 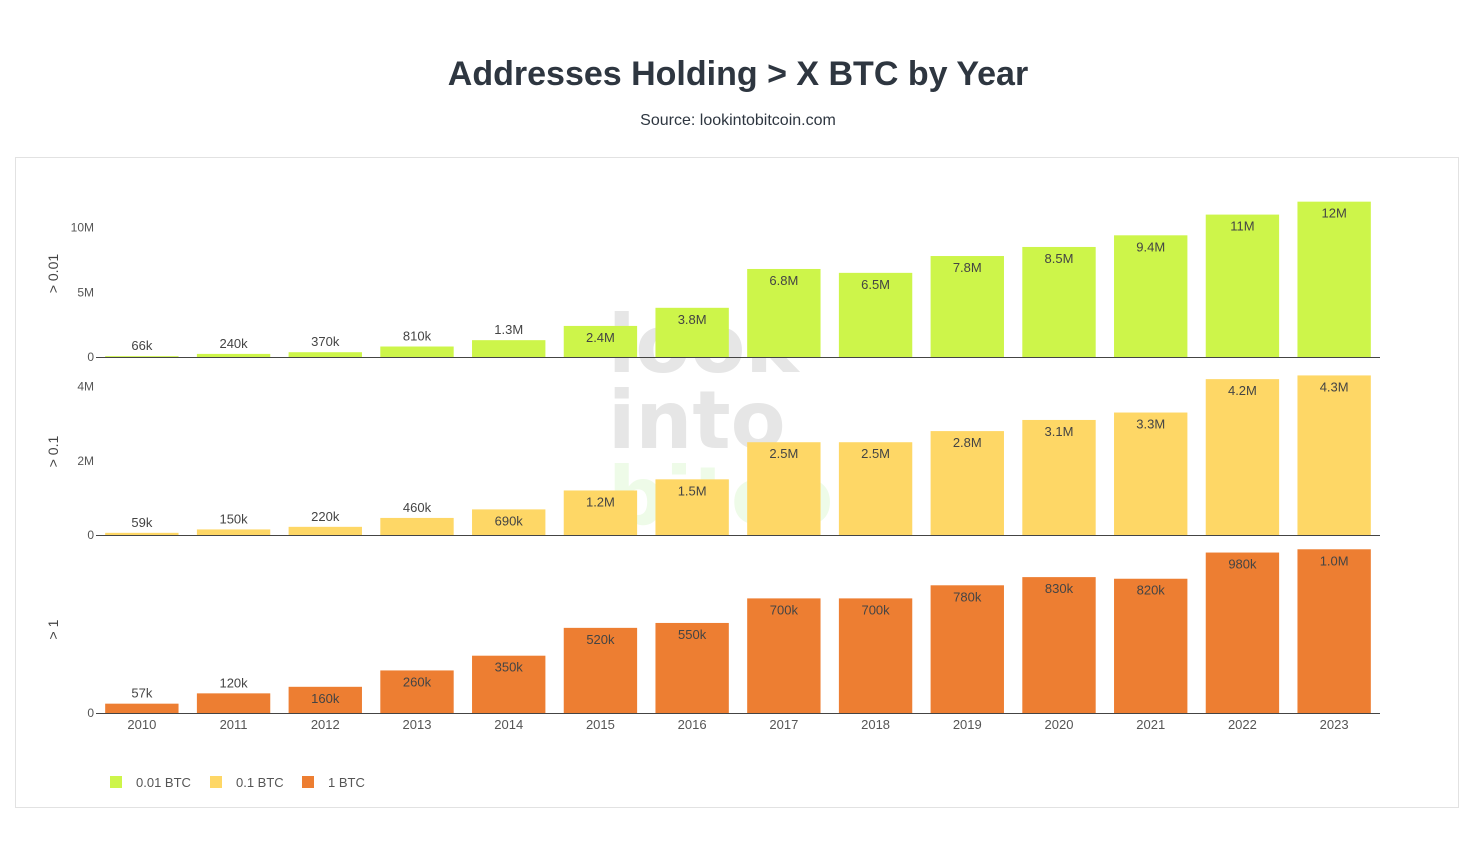 I want to click on x-tick-label: 2022, so click(x=1242, y=724).